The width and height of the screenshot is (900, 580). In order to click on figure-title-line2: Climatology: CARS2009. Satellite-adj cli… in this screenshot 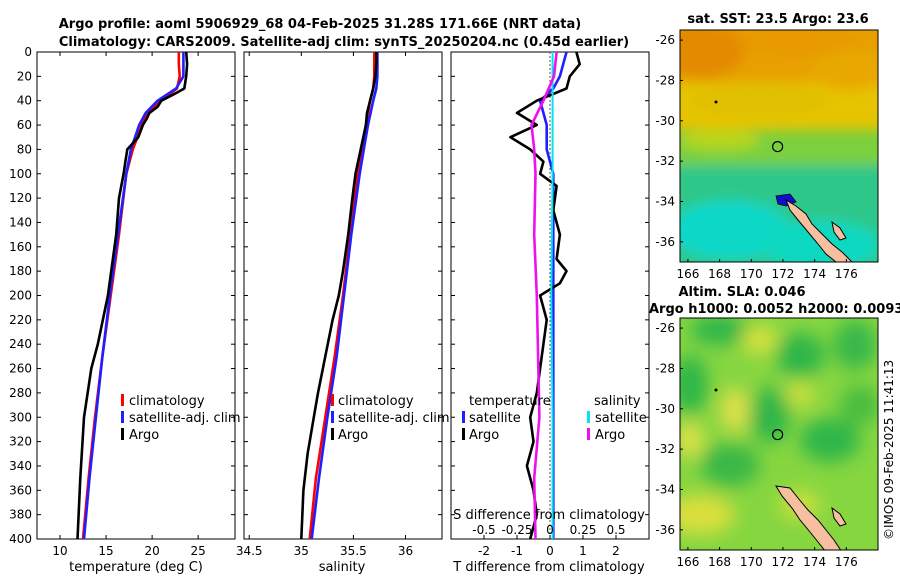, I will do `click(344, 42)`.